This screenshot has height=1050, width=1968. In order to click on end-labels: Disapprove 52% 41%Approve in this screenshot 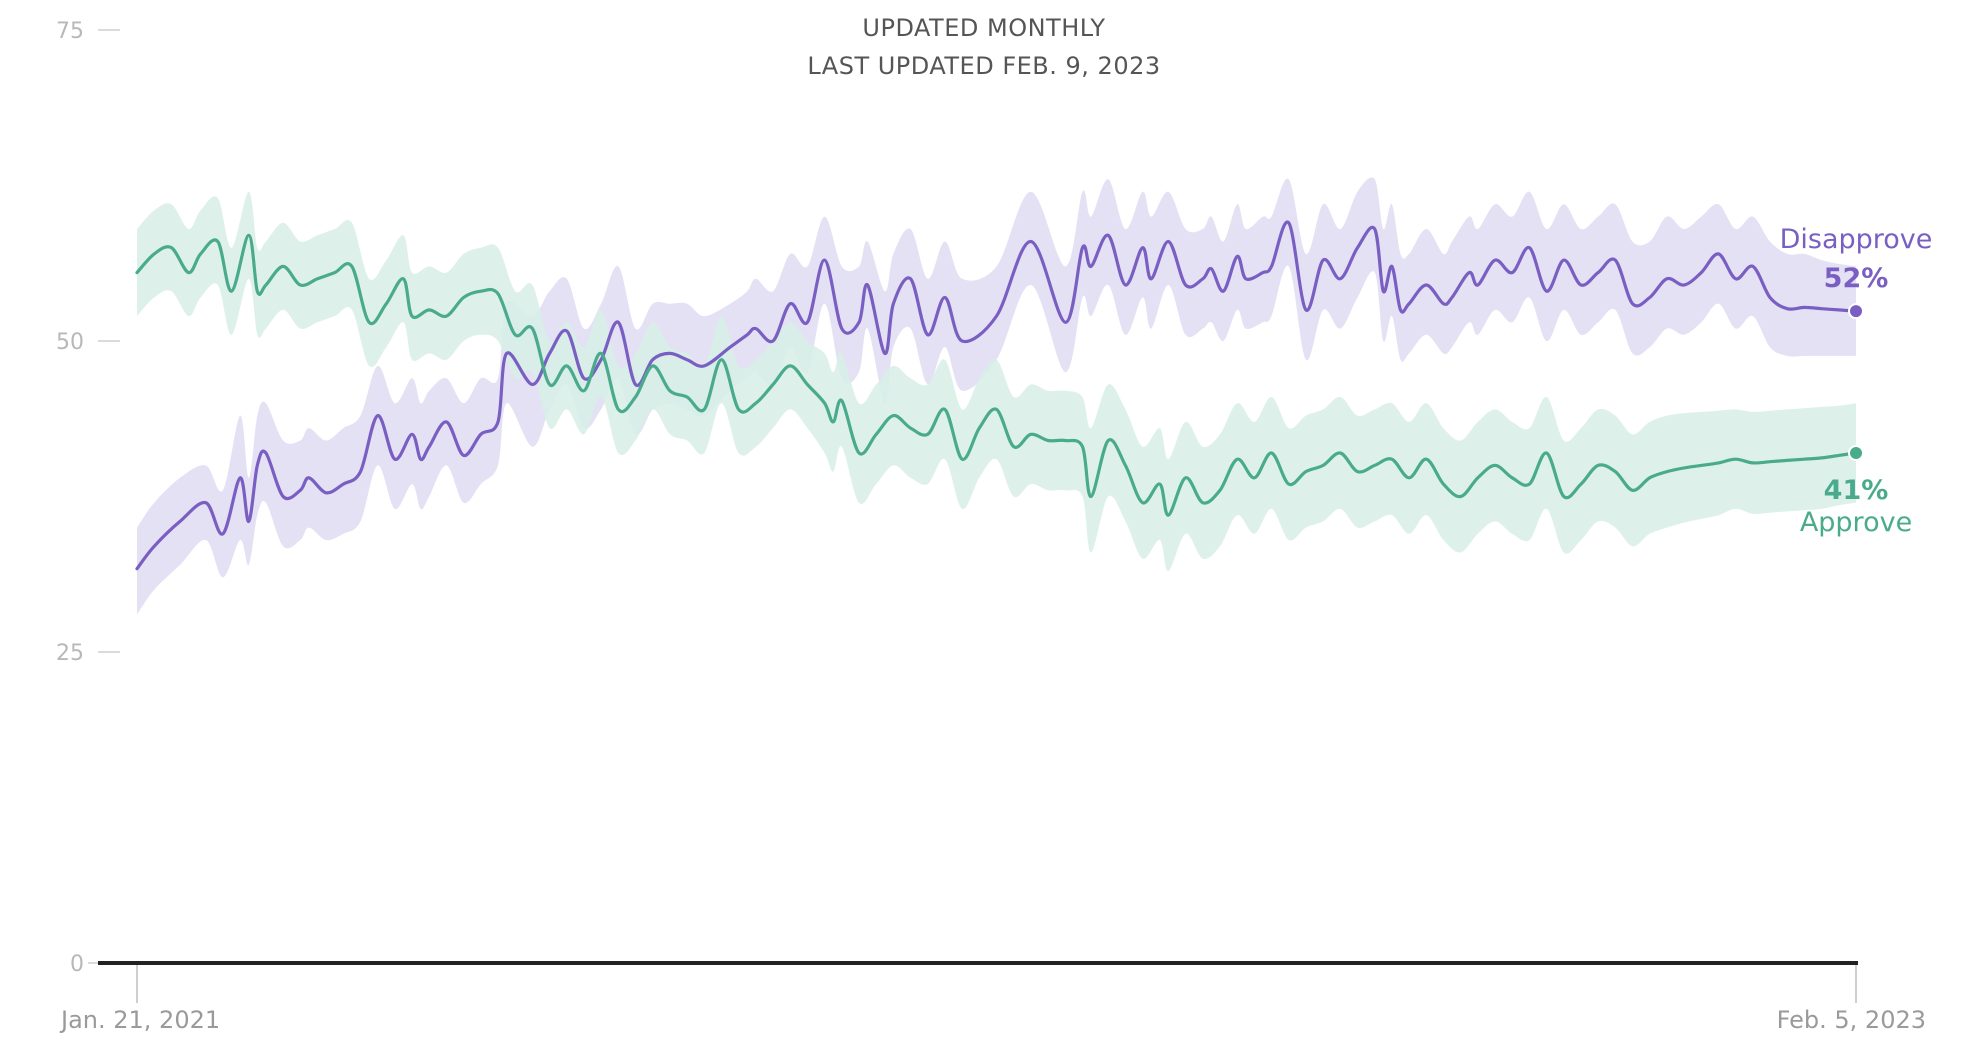, I will do `click(1856, 381)`.